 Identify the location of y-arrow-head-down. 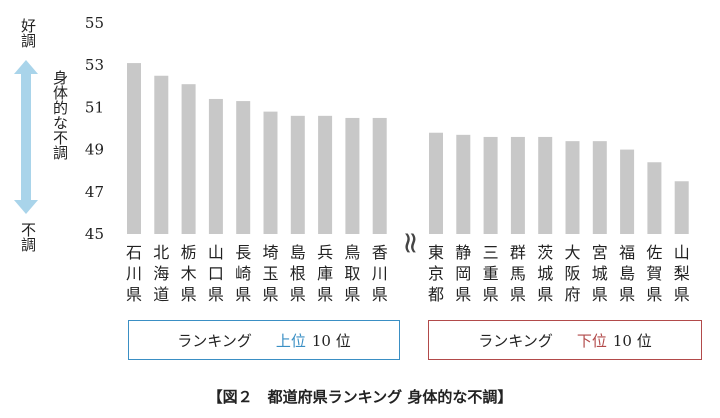
(26, 207).